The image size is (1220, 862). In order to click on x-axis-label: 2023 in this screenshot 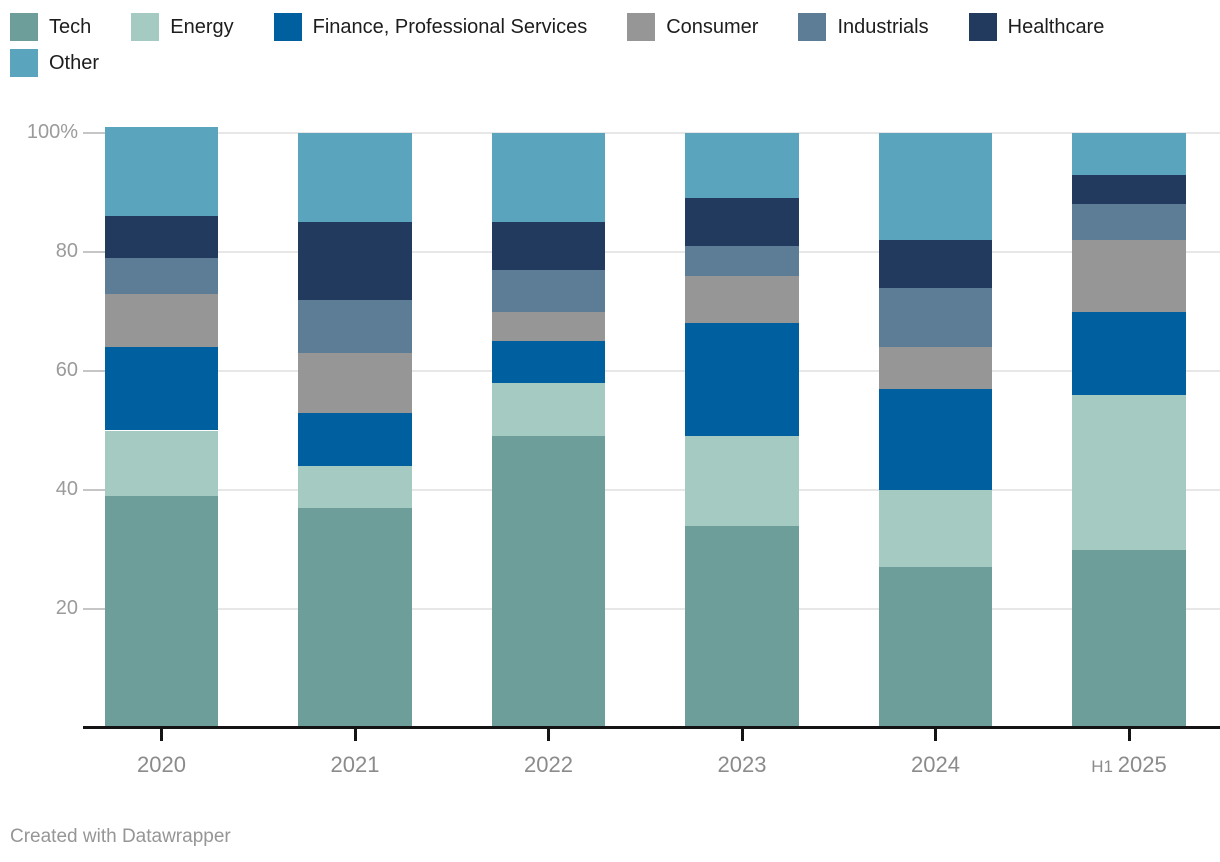, I will do `click(742, 764)`.